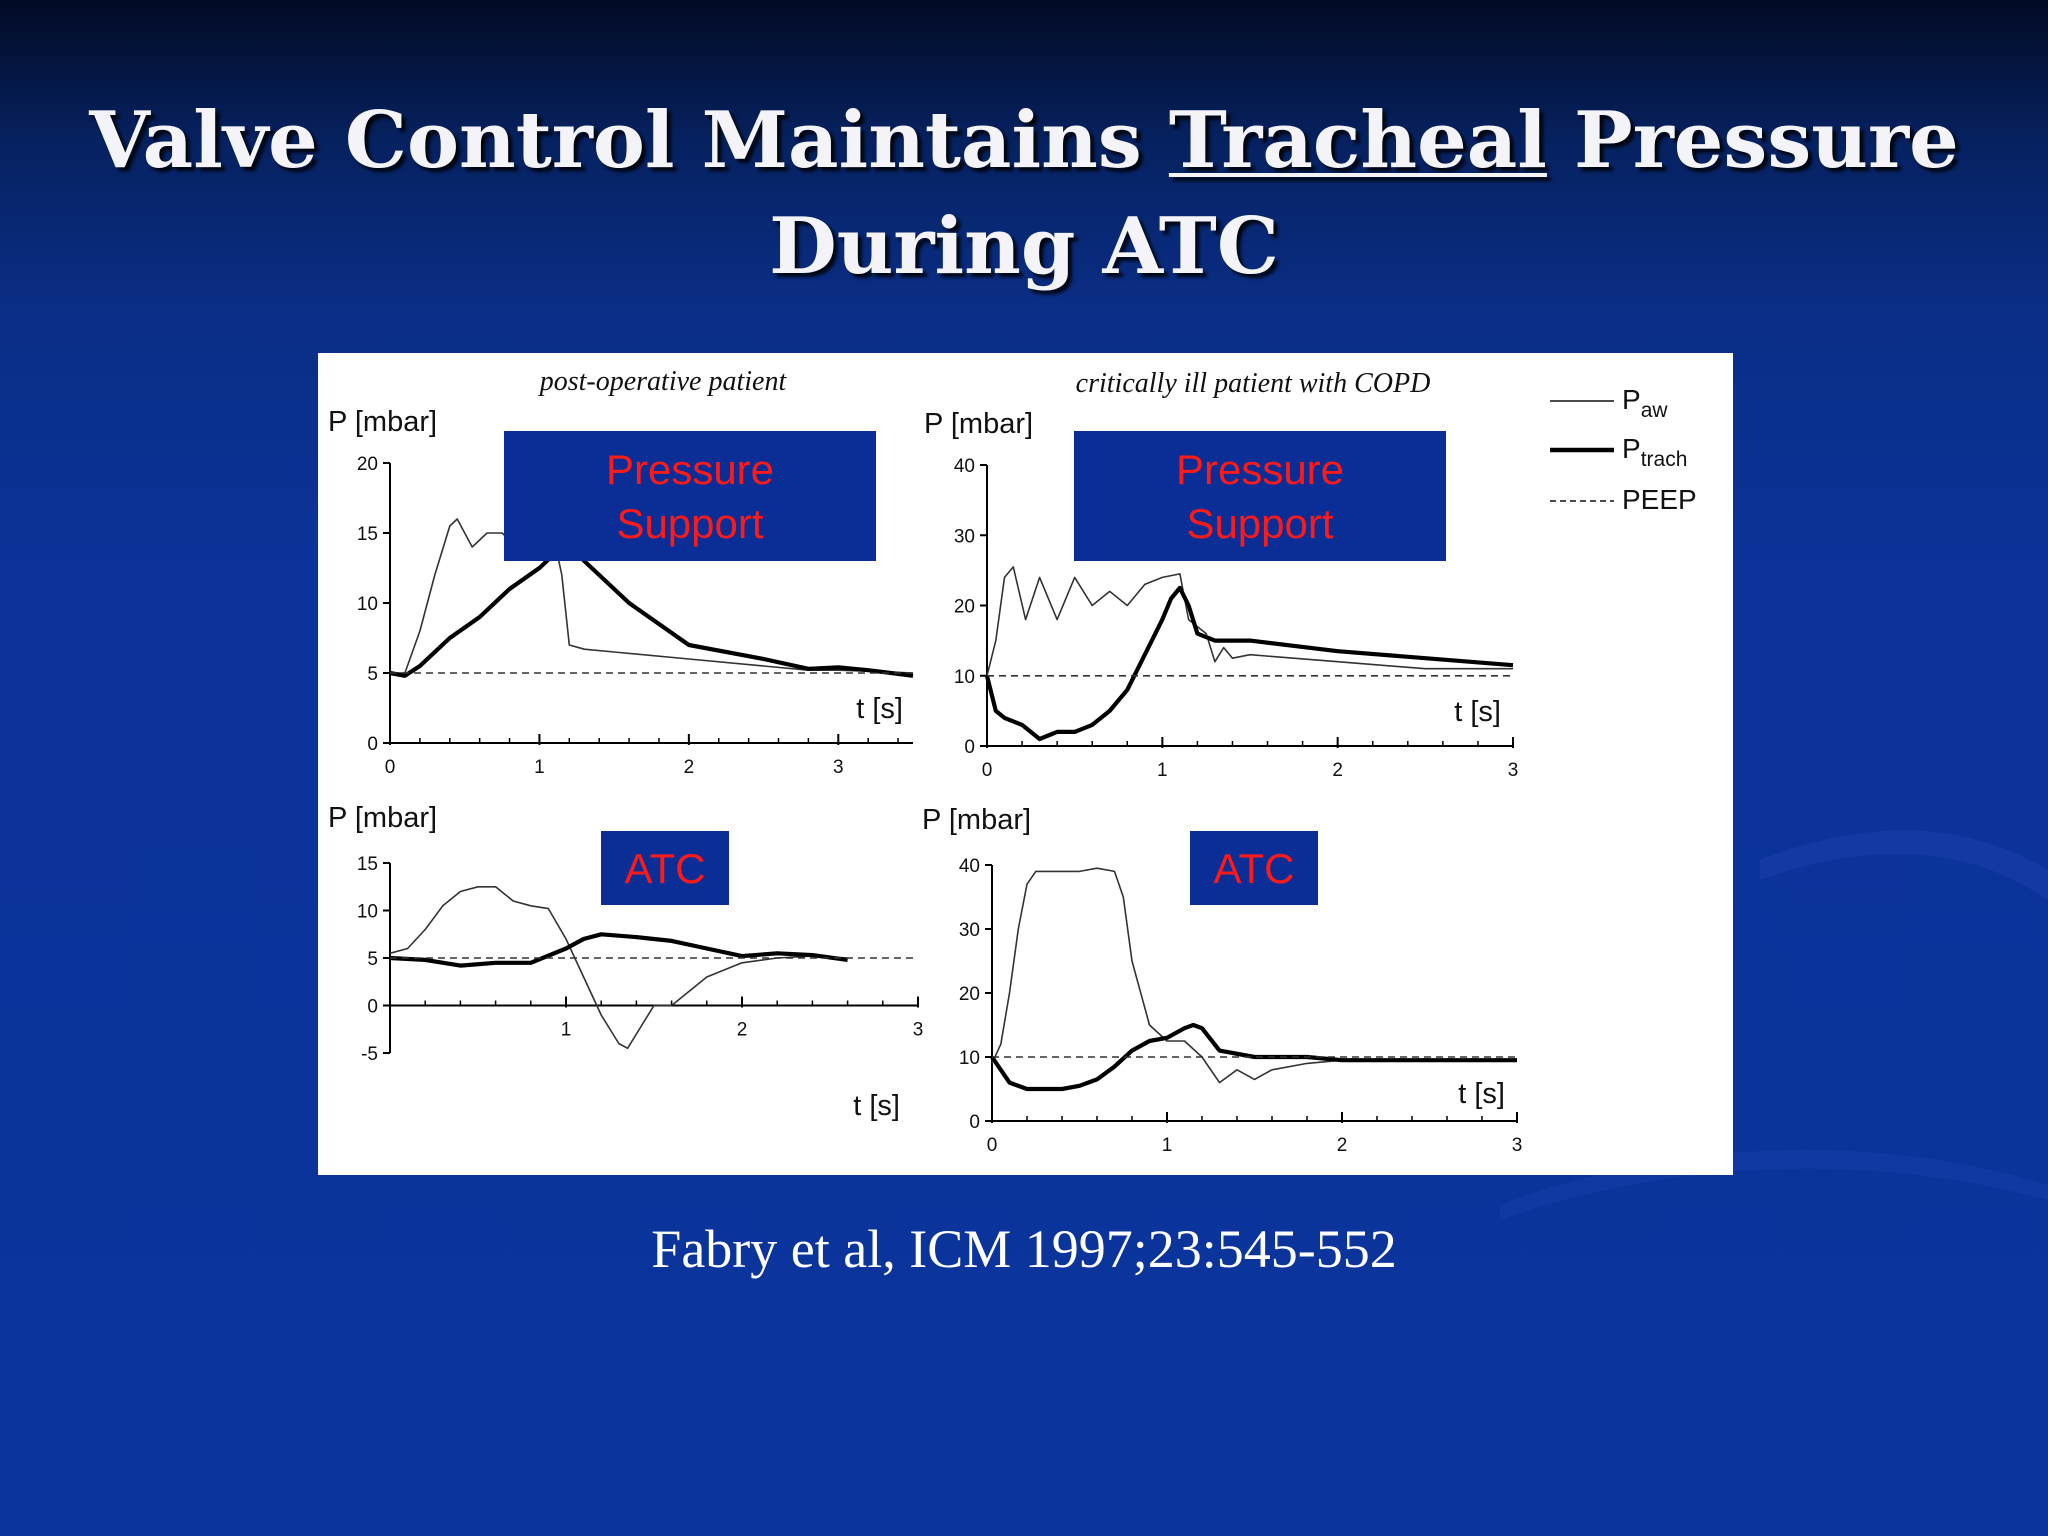  Describe the element at coordinates (1645, 403) in the screenshot. I see `legend-entry: Paw` at that location.